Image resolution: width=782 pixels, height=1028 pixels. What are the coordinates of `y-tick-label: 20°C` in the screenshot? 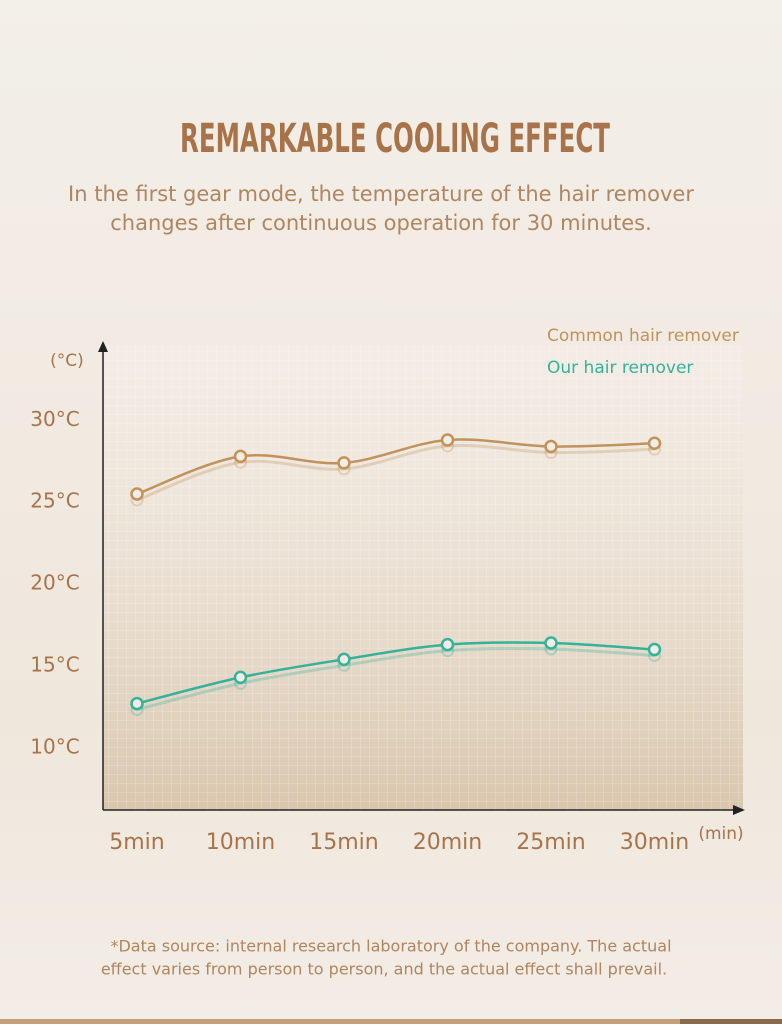 It's located at (54, 583).